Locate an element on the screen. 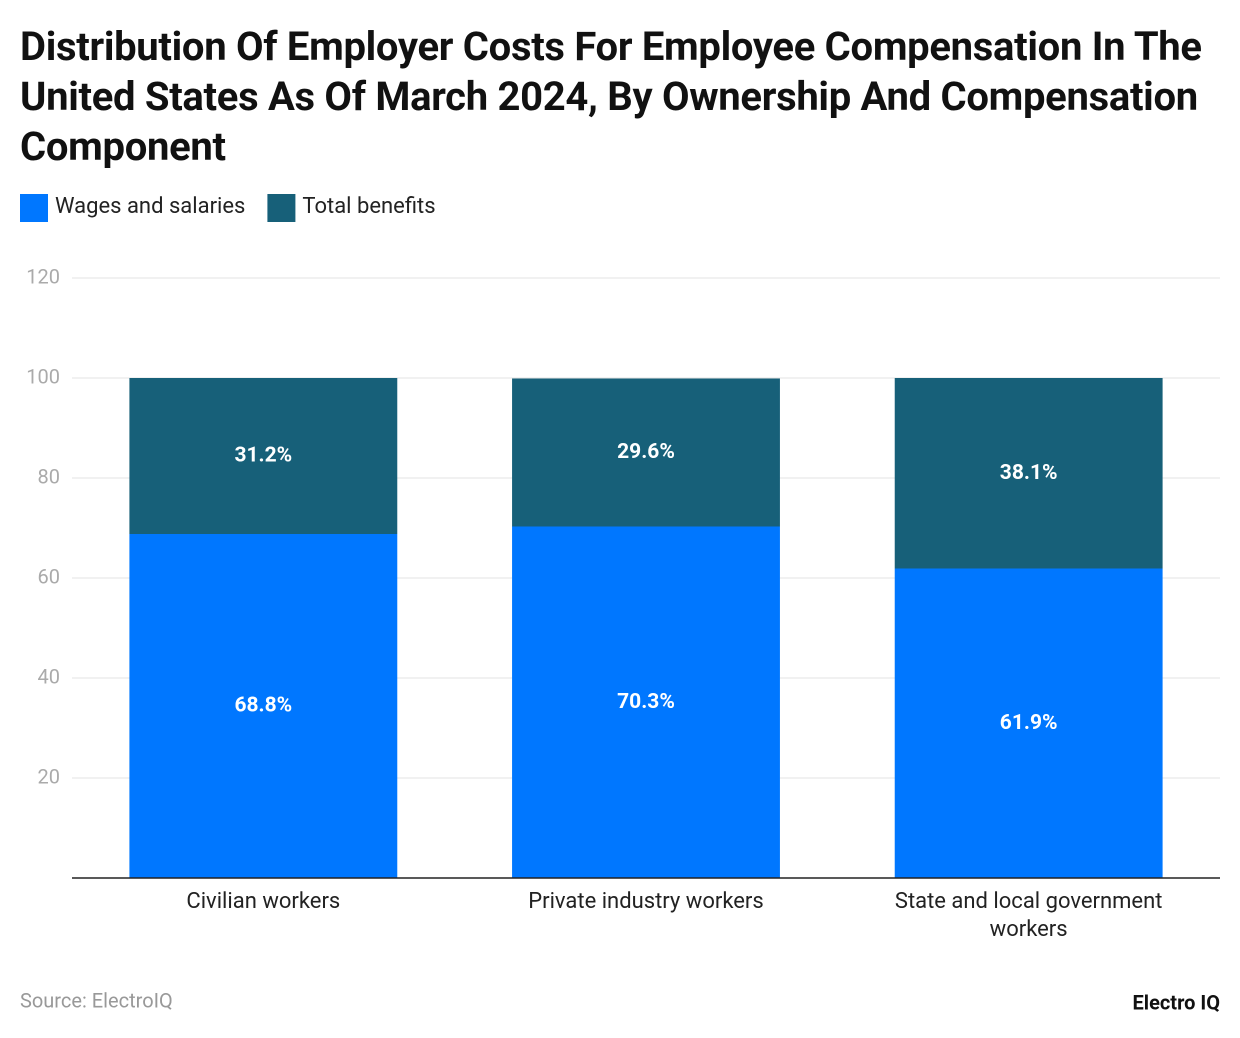 This screenshot has width=1240, height=1038. y-tick-label: 80 is located at coordinates (49, 476).